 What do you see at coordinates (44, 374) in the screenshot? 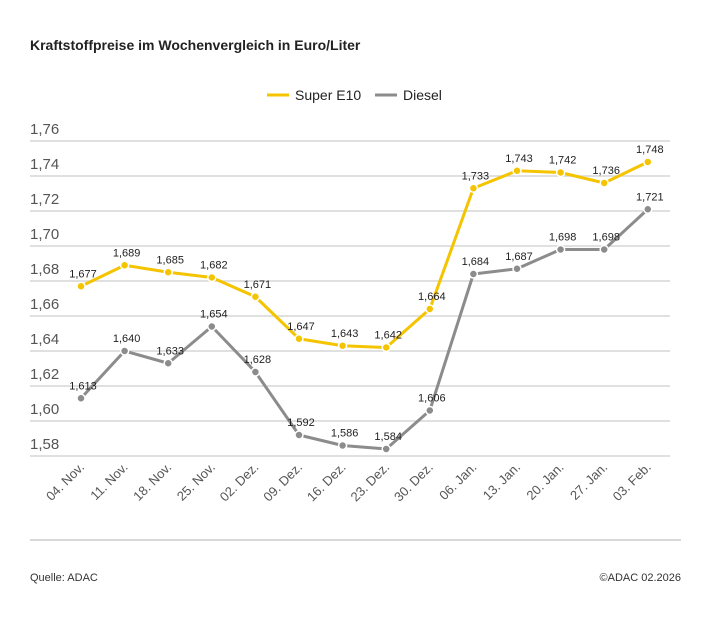
I see `y-tick-label: 1,62` at bounding box center [44, 374].